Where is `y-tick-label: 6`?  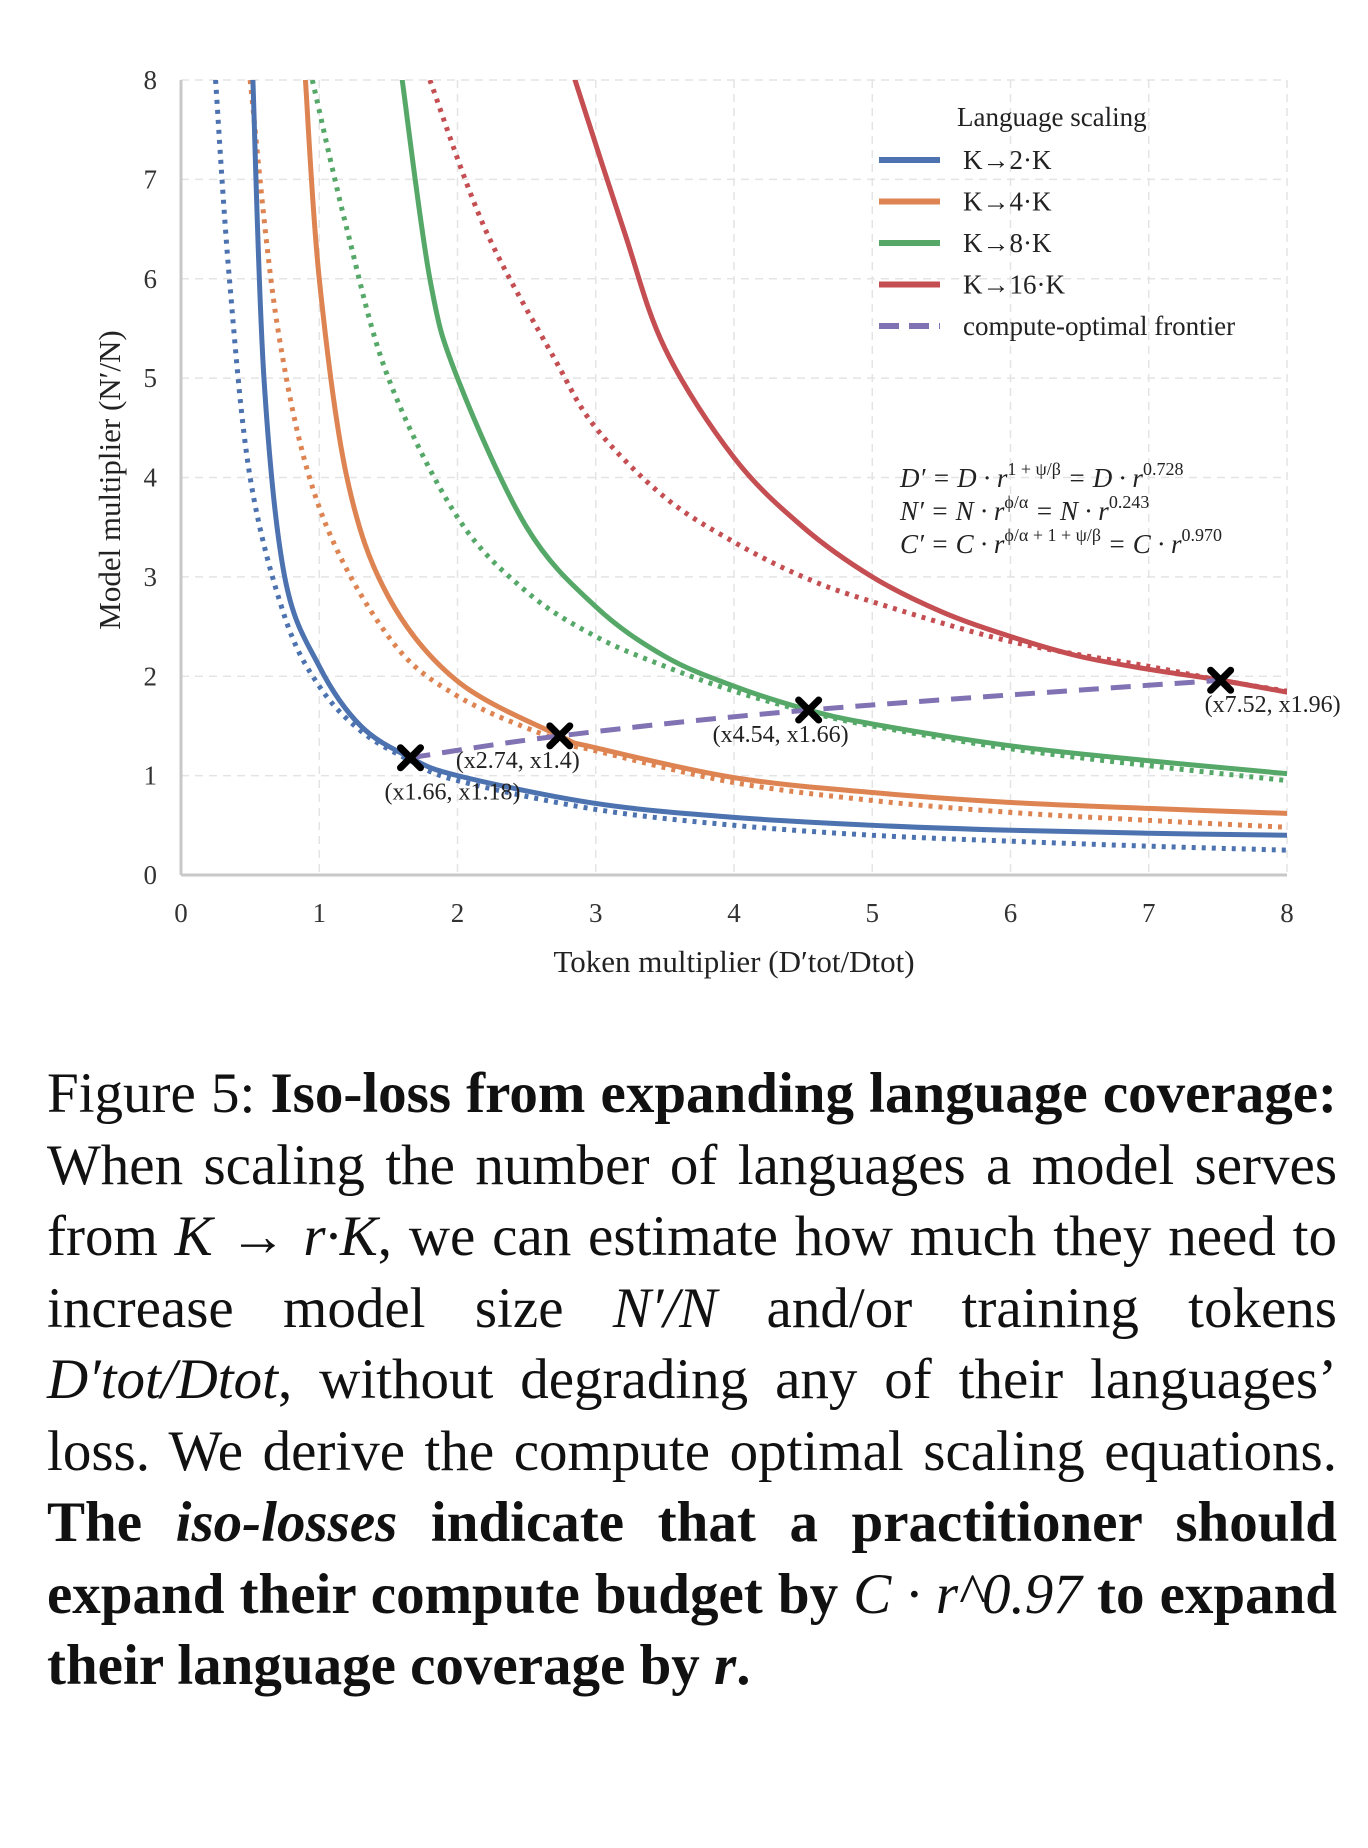 y-tick-label: 6 is located at coordinates (151, 279).